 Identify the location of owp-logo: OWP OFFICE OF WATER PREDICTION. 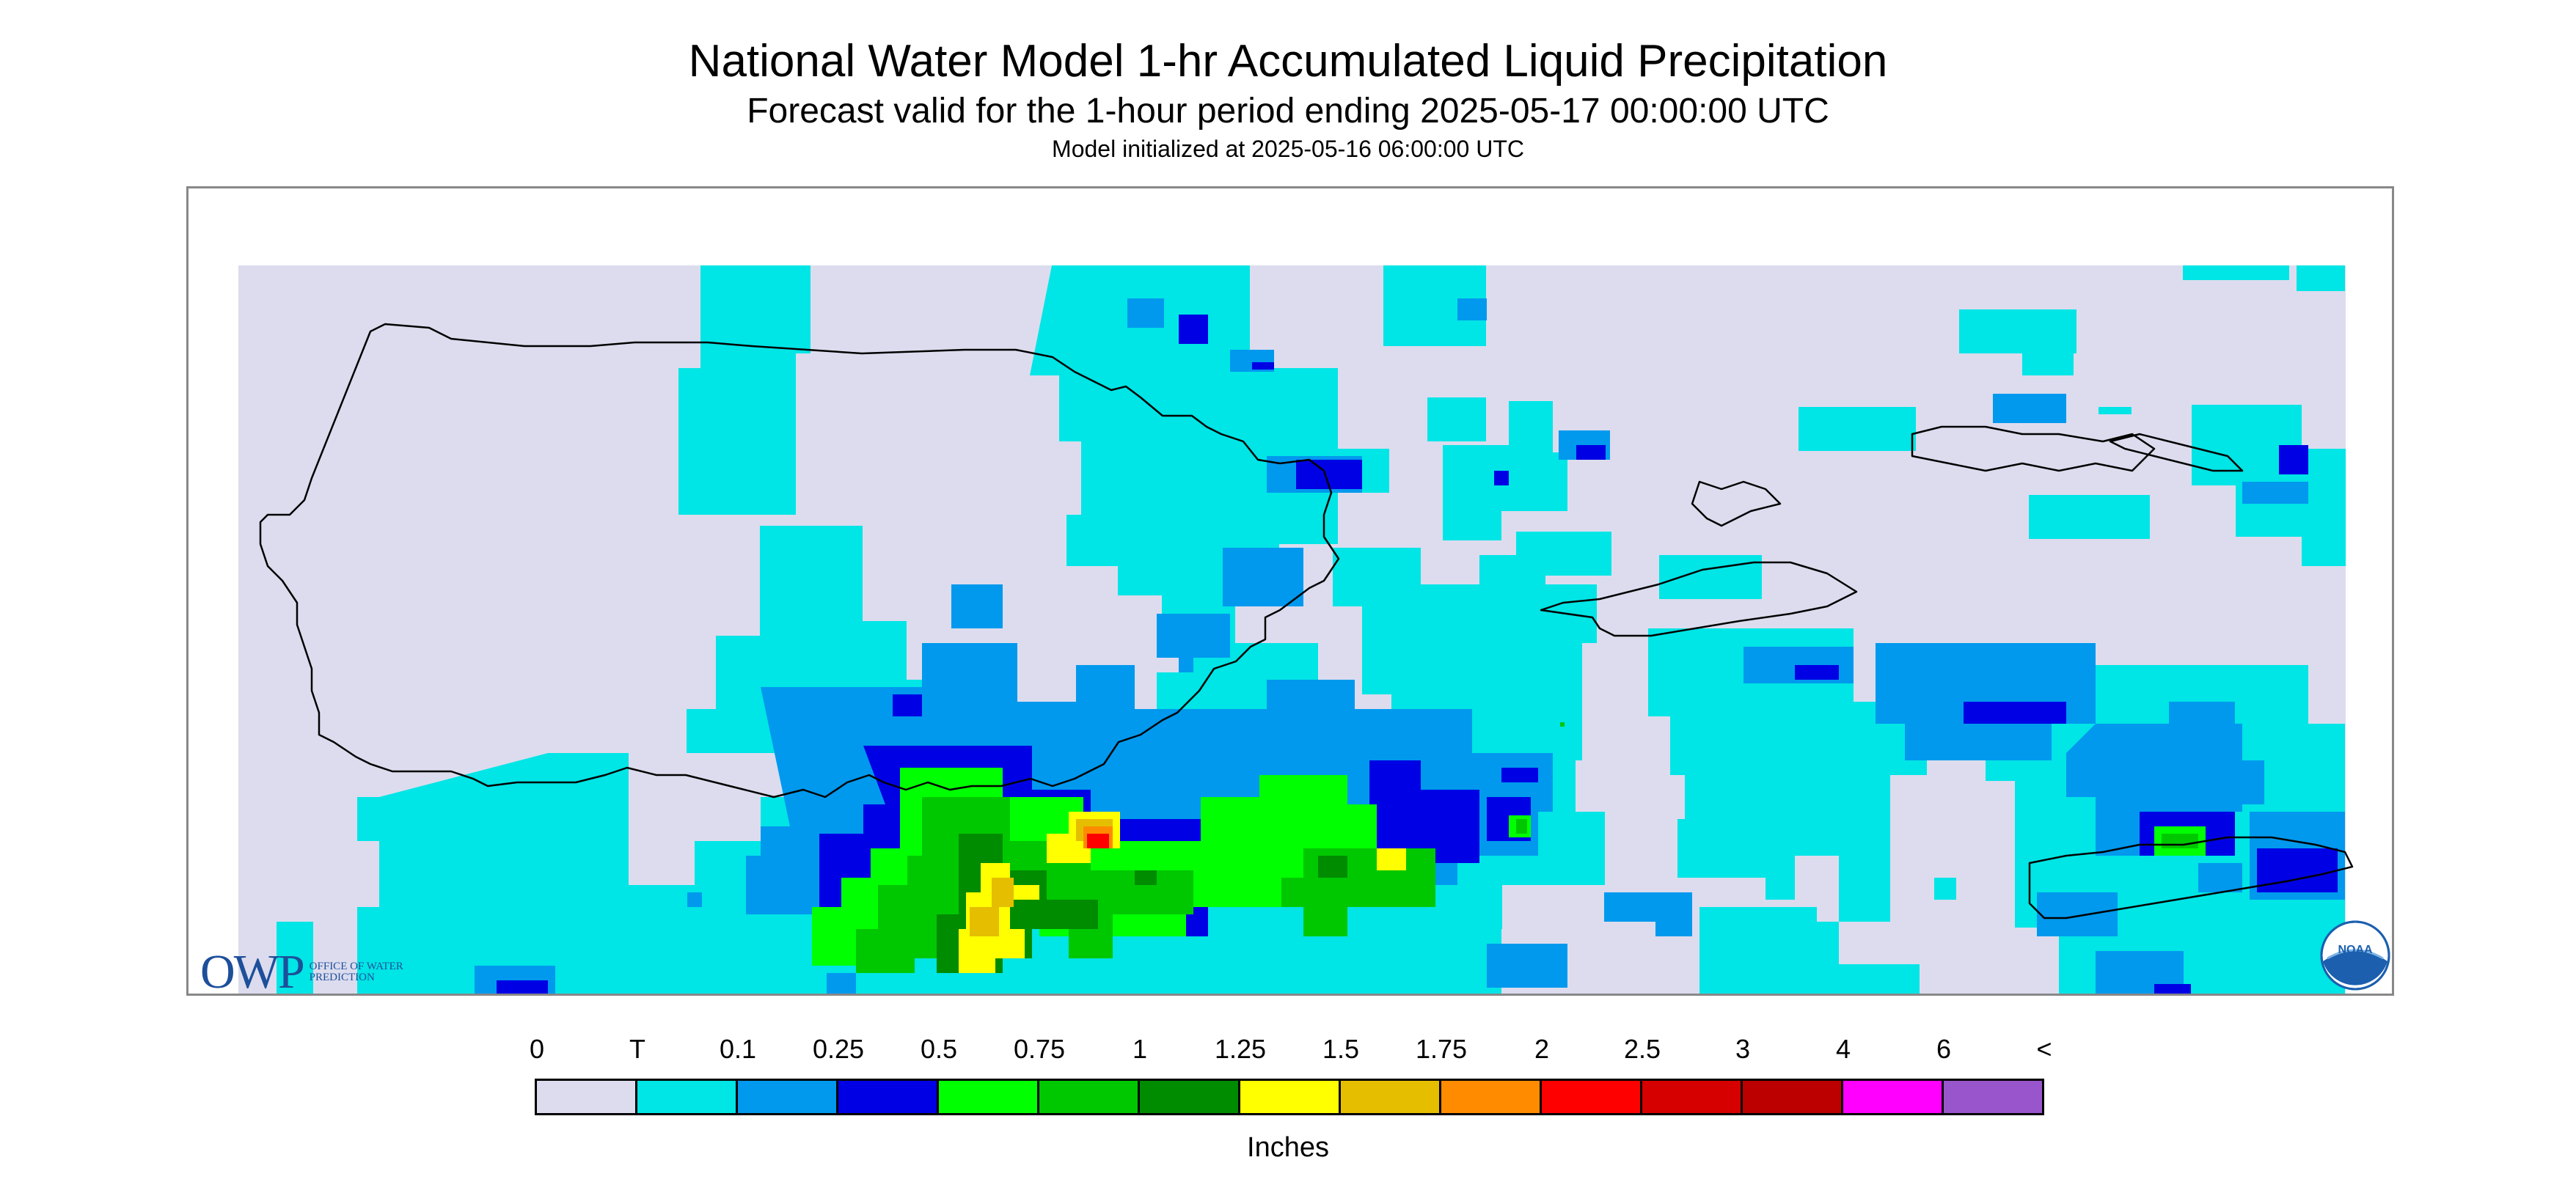
(306, 970).